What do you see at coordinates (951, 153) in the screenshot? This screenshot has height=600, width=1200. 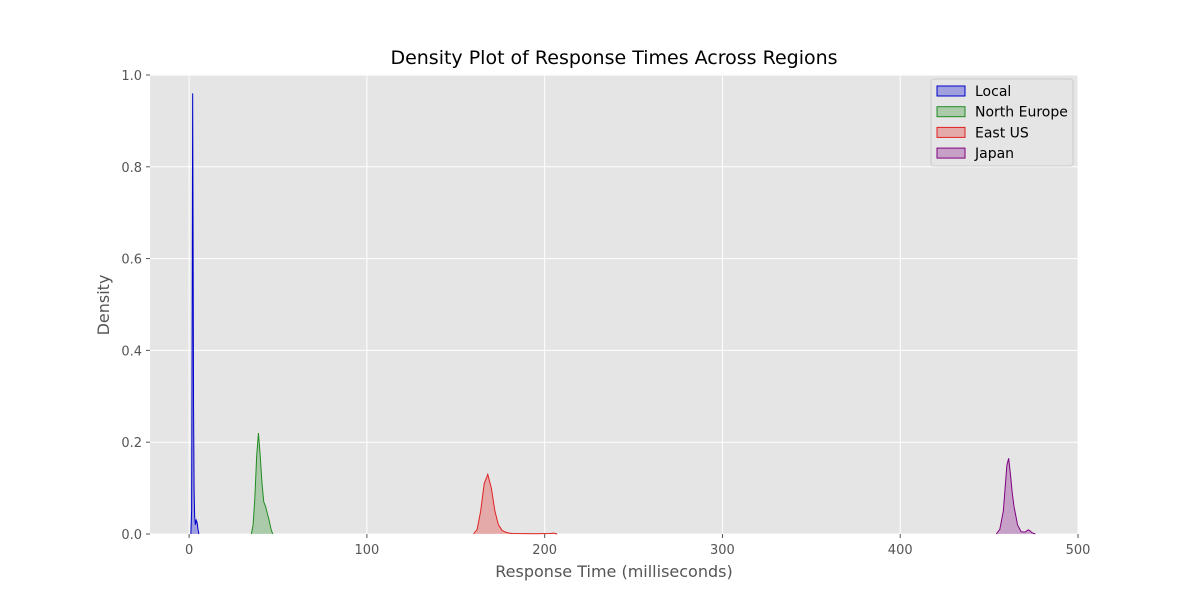 I see `legend-swatch-japan` at bounding box center [951, 153].